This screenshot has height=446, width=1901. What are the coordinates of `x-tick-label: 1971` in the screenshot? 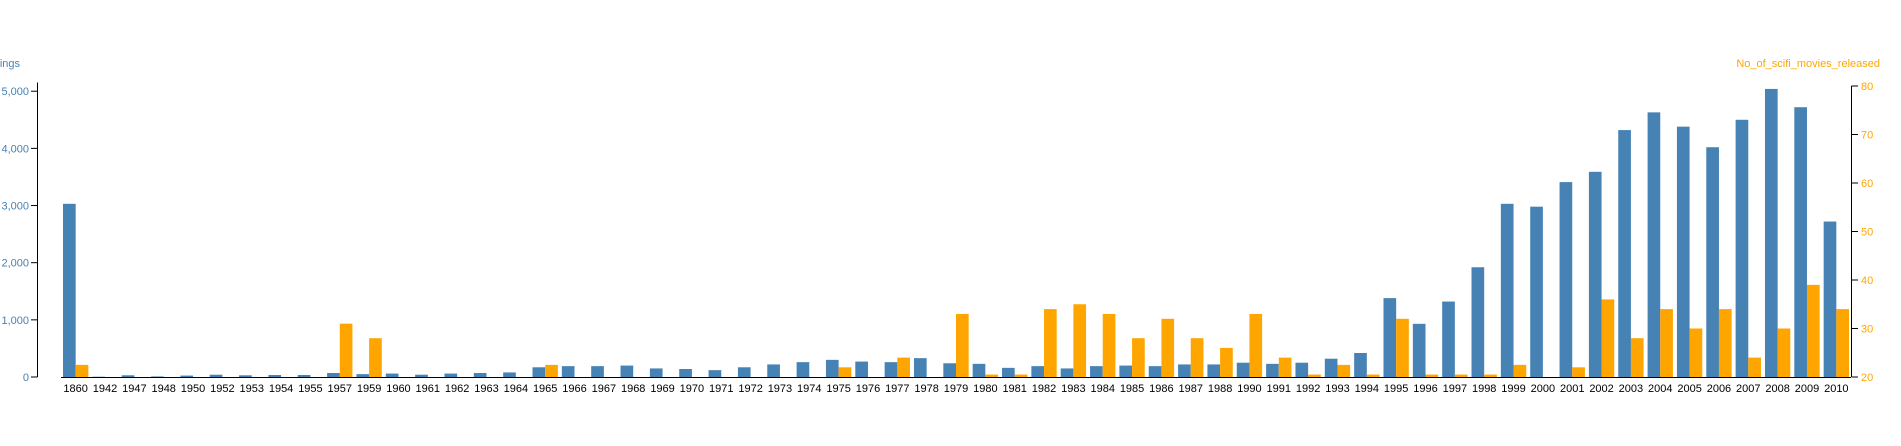 It's located at (721, 389).